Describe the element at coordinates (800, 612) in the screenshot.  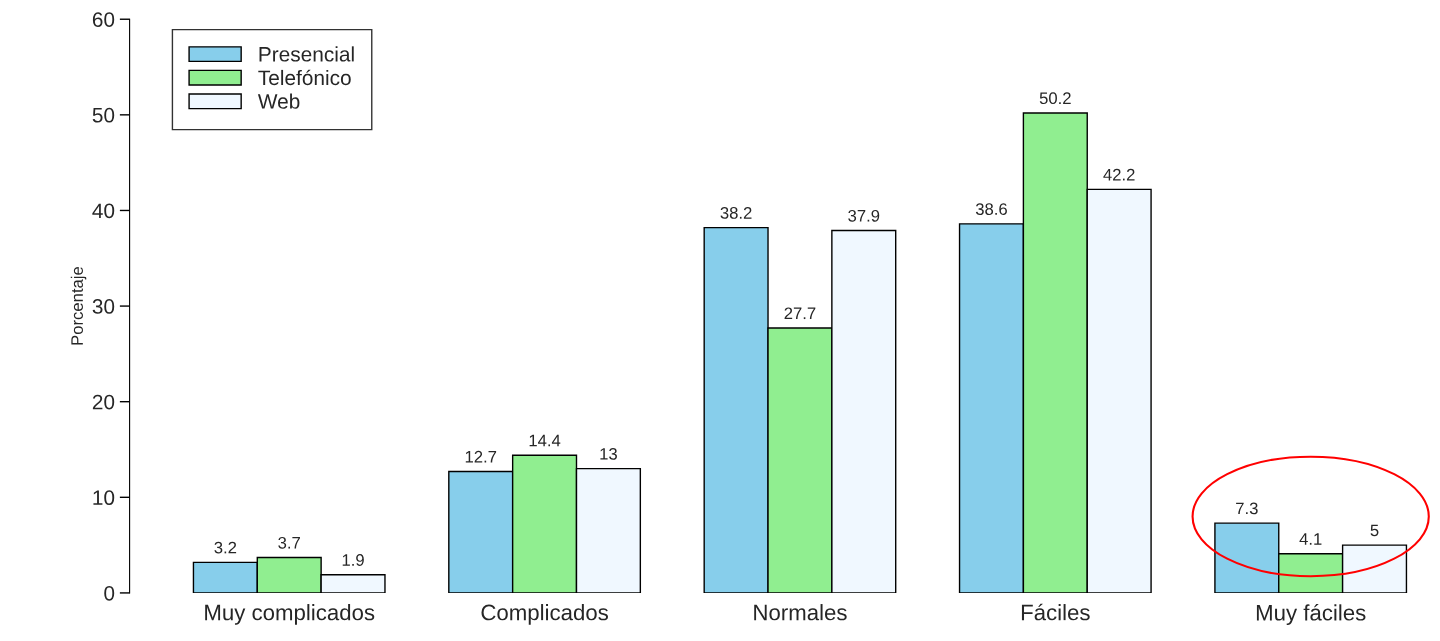
I see `x-tick-label: Normales` at that location.